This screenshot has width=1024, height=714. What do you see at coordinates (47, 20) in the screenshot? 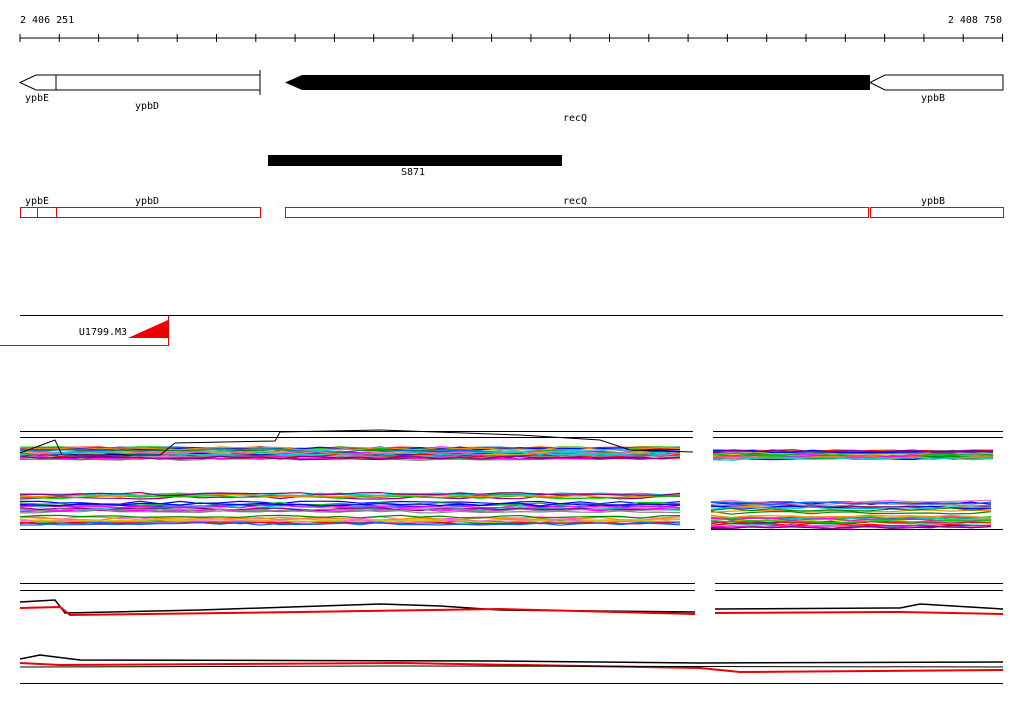
I see `ruler-start: 2 406 251` at bounding box center [47, 20].